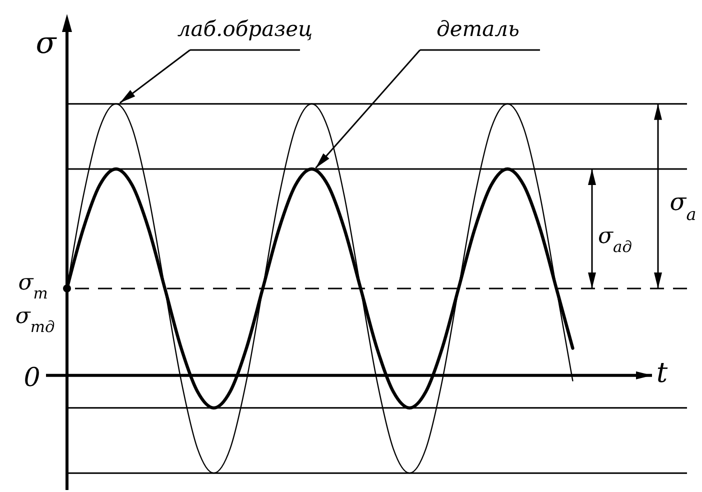 Image resolution: width=702 pixels, height=492 pixels. I want to click on text: σ$_{mд}$, so click(35, 320).